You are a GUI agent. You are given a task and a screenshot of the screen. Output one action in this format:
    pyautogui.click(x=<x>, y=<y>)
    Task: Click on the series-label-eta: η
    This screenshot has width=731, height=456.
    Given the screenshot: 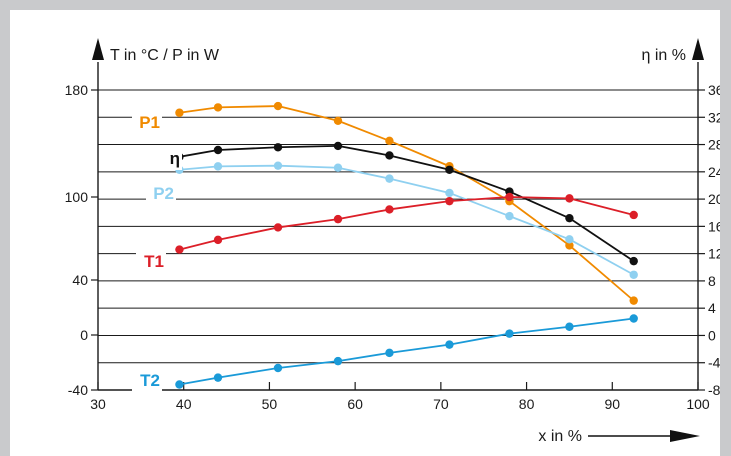 What is the action you would take?
    pyautogui.click(x=175, y=158)
    